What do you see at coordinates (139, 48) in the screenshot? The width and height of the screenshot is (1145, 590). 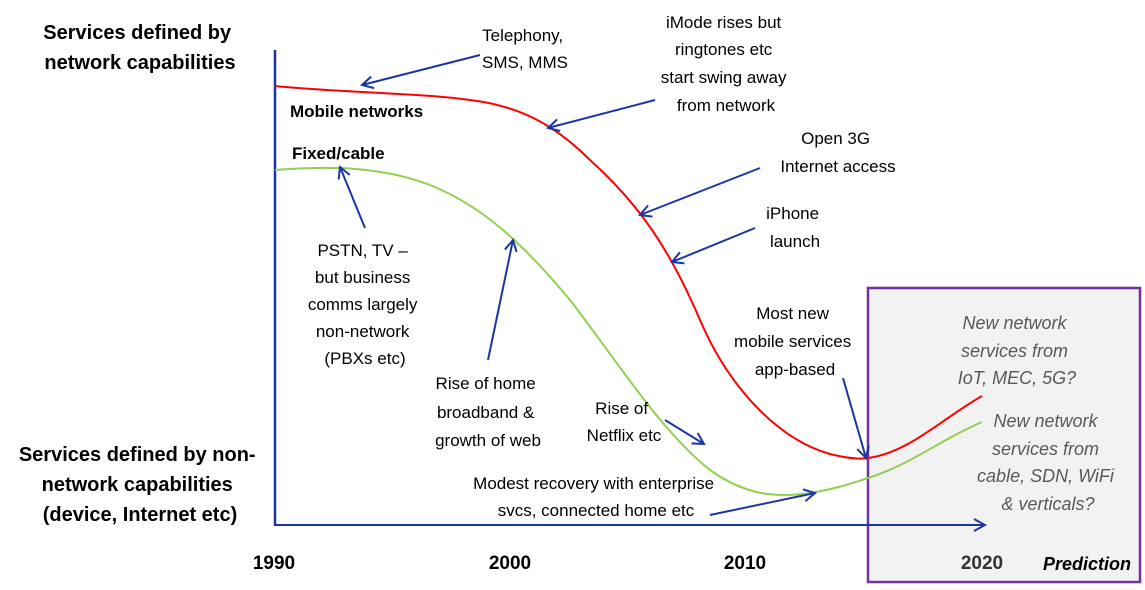 I see `top-axis-label: Services defined by network capabilities` at bounding box center [139, 48].